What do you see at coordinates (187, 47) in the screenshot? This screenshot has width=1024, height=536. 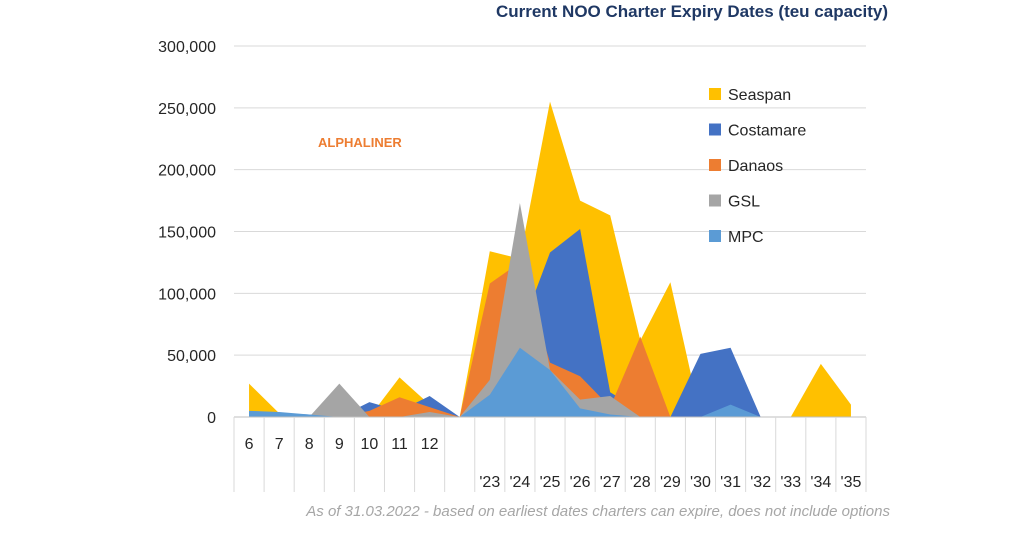 I see `y-tick-label: 300,000` at bounding box center [187, 47].